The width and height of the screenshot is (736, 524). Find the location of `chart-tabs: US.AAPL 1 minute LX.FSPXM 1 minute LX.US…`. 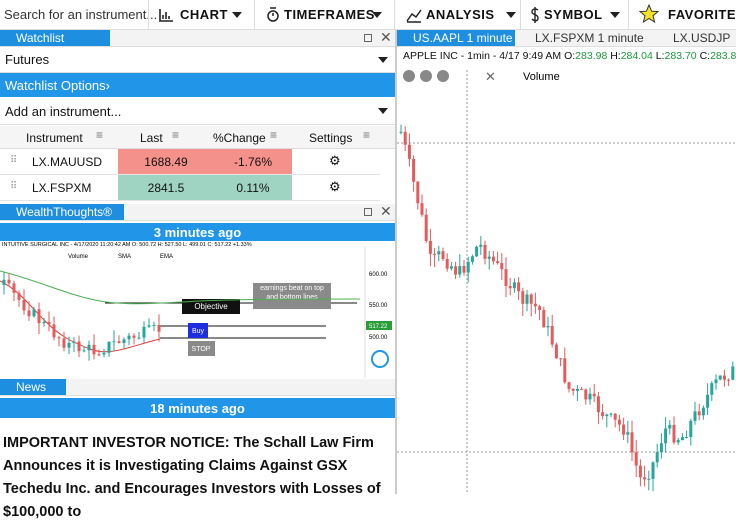

chart-tabs: US.AAPL 1 minute LX.FSPXM 1 minute LX.US… is located at coordinates (566, 38).